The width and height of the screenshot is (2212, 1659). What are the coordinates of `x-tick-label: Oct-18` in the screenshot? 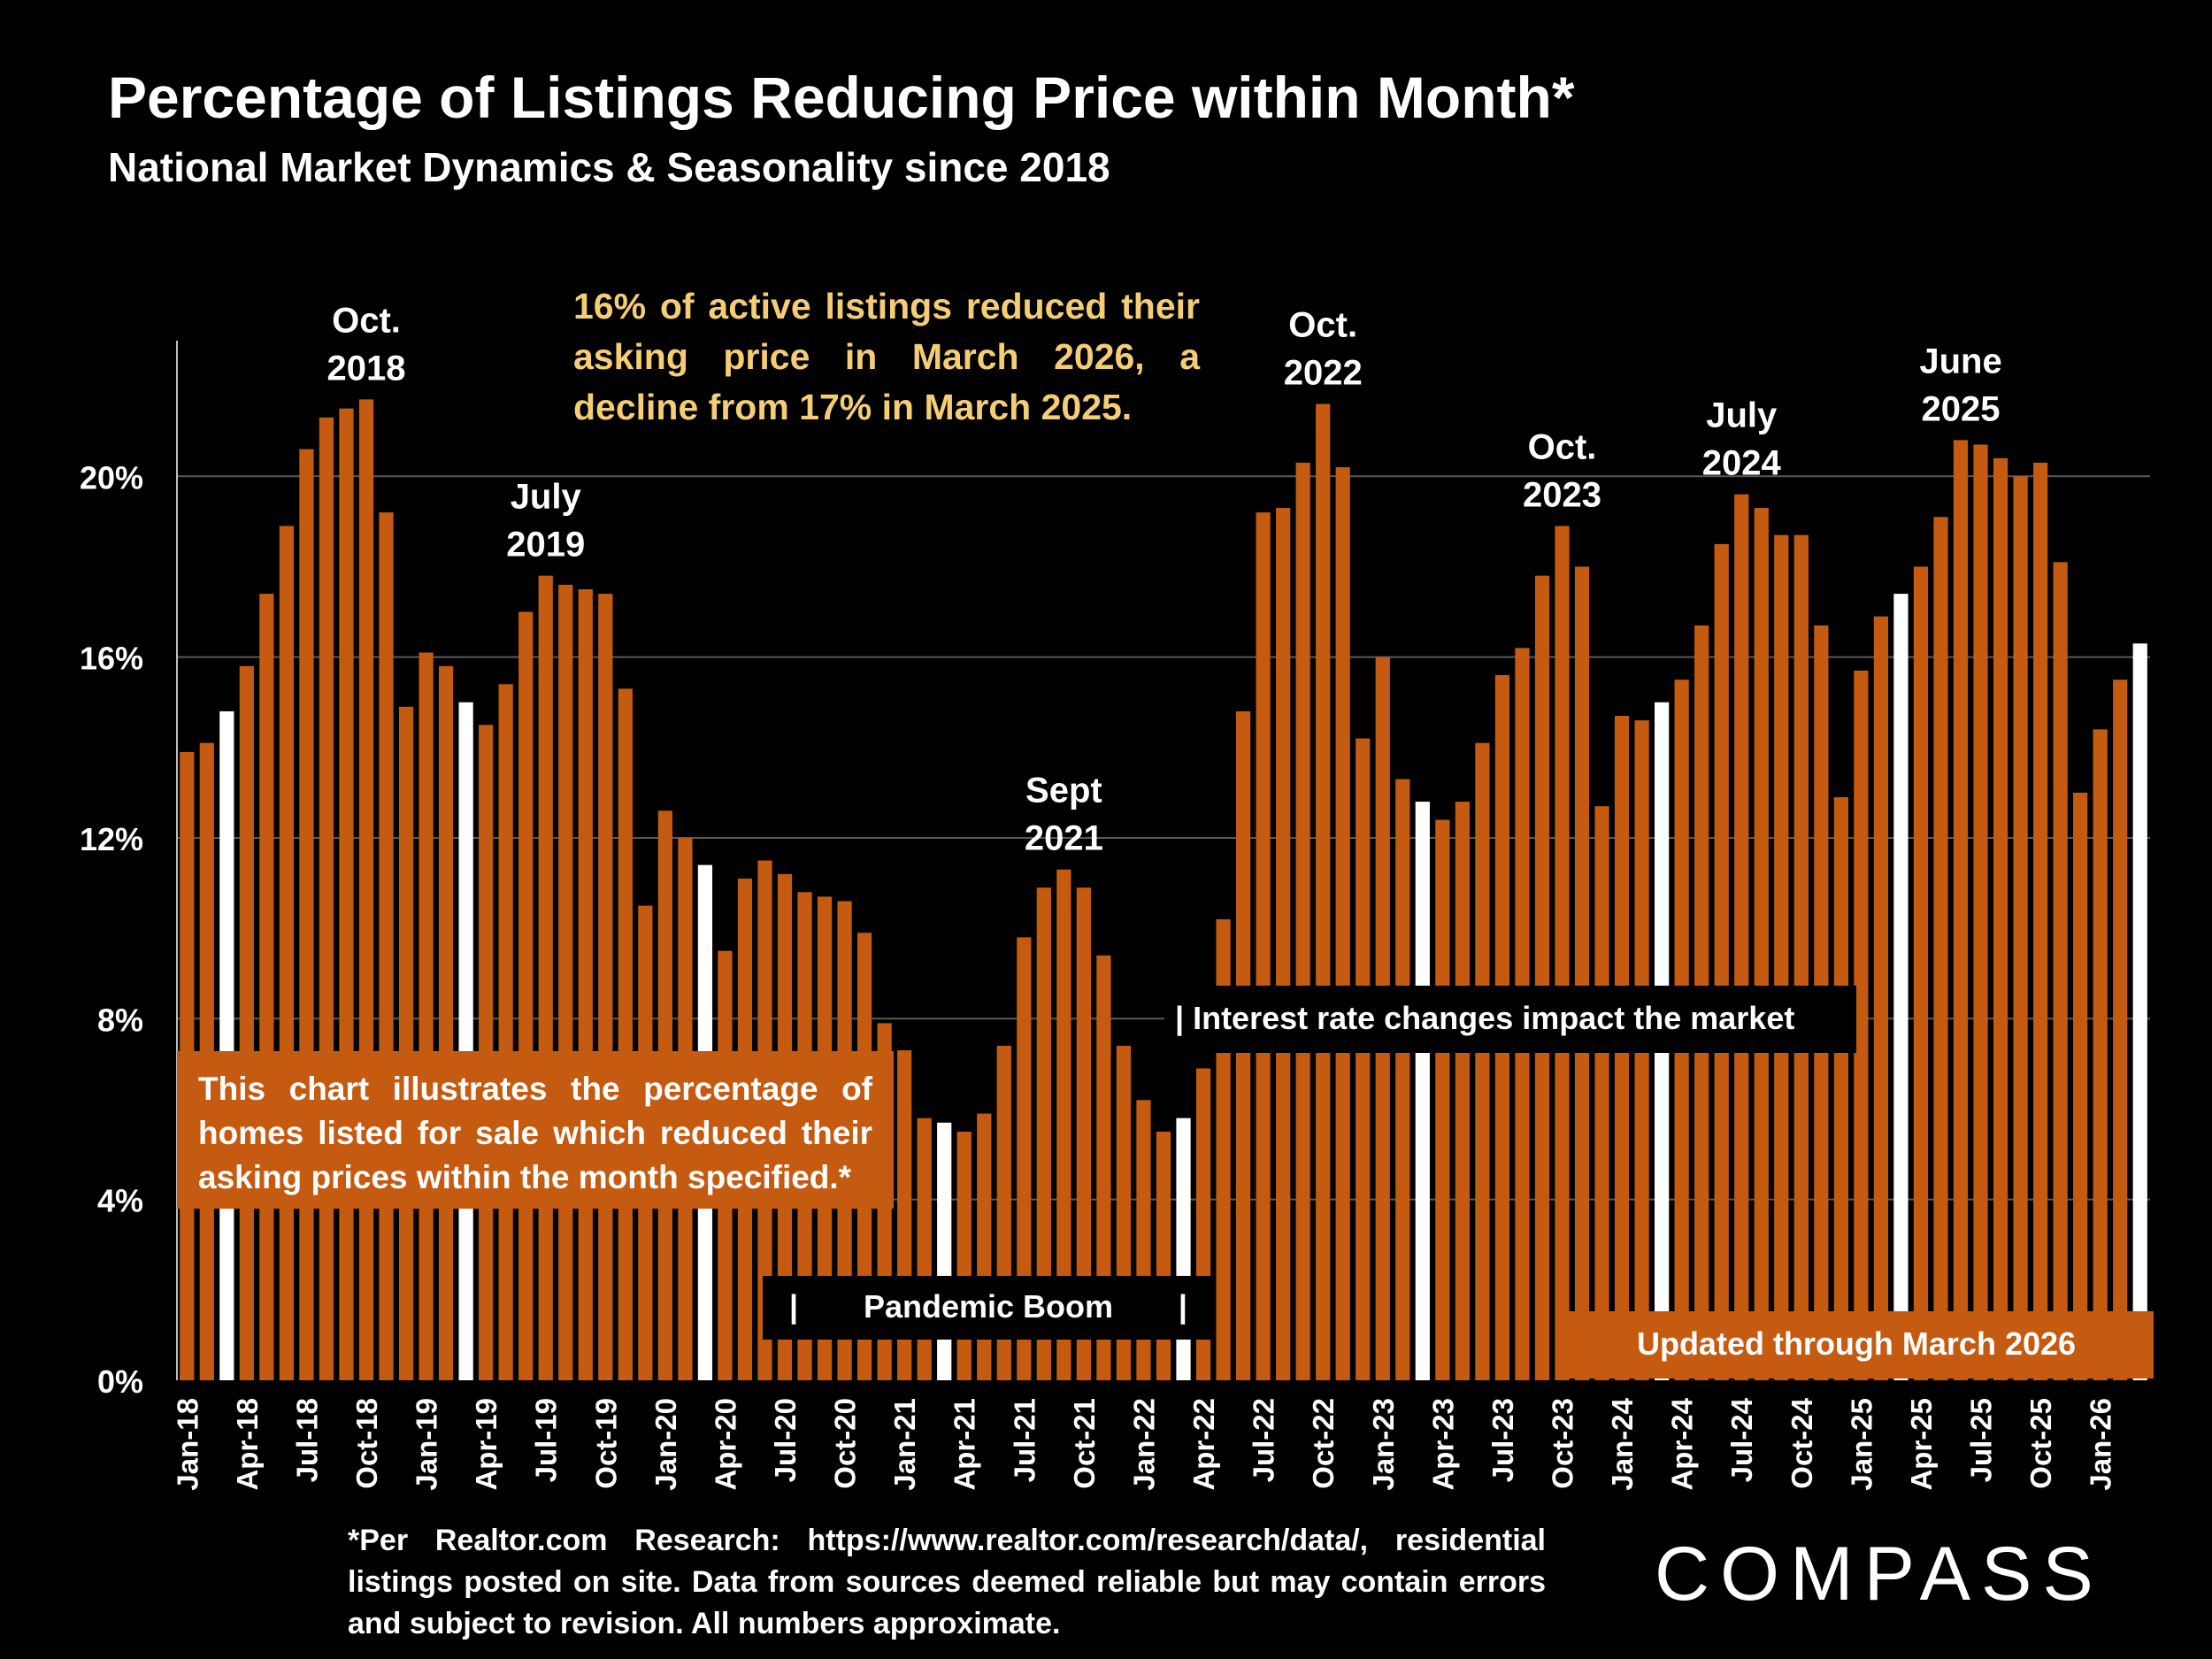 It's located at (367, 1444).